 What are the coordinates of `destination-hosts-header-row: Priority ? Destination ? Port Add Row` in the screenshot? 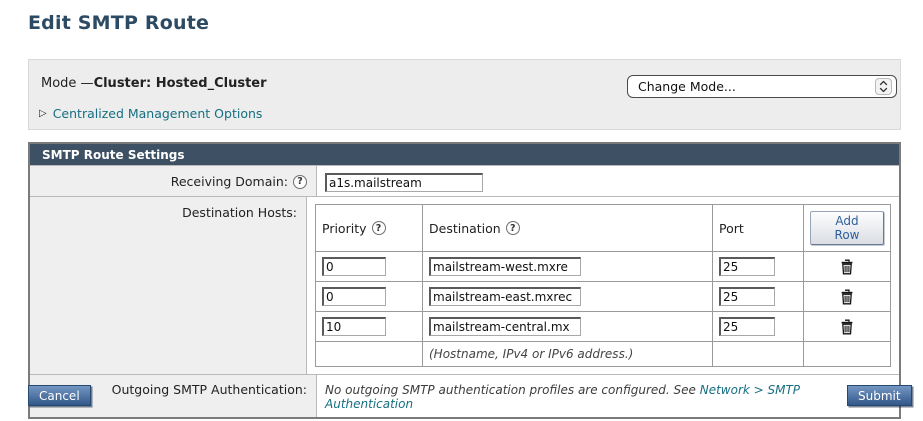 It's located at (603, 228).